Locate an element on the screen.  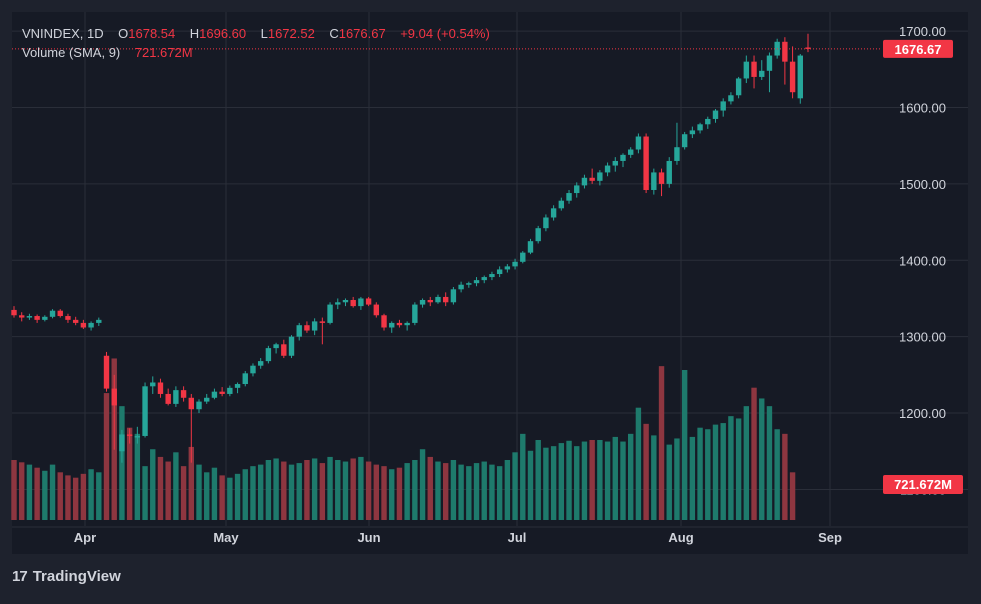
legend-symbol: VNINDEX, 1D is located at coordinates (63, 33).